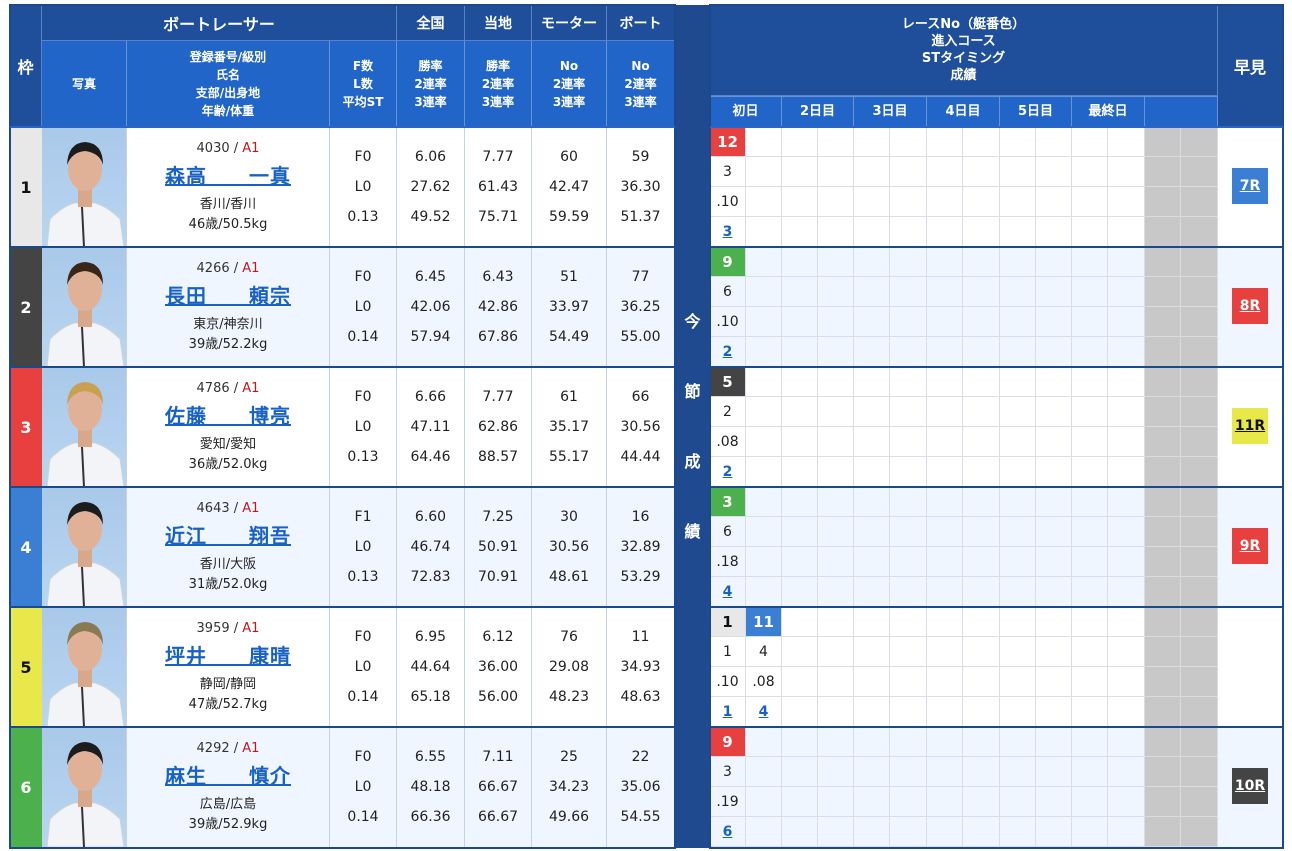 Image resolution: width=1292 pixels, height=851 pixels. What do you see at coordinates (498, 427) in the screenshot?
I see `touchi-stats: 7.77 62.86 88.57` at bounding box center [498, 427].